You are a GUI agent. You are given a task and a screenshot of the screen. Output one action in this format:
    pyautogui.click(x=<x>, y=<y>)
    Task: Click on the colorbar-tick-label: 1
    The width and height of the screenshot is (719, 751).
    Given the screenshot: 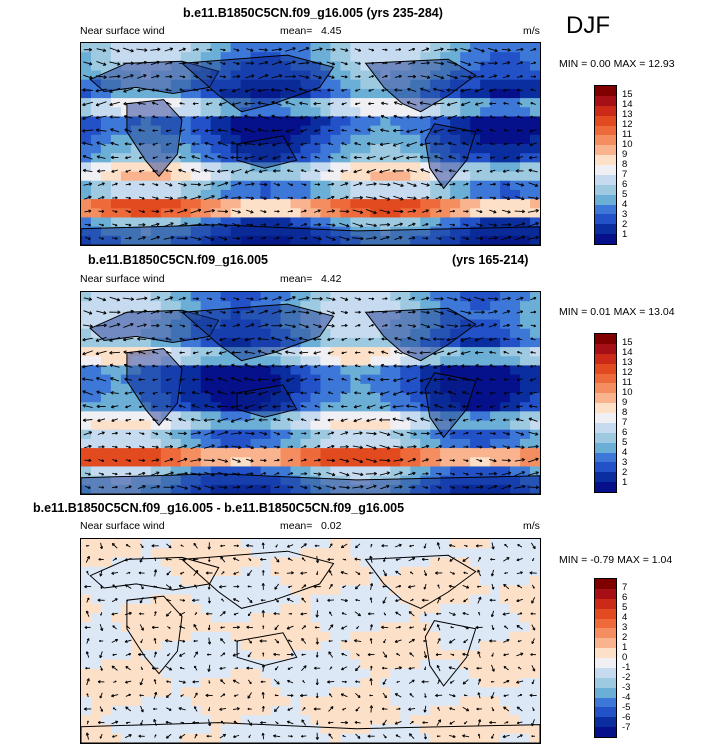 What is the action you would take?
    pyautogui.click(x=625, y=234)
    